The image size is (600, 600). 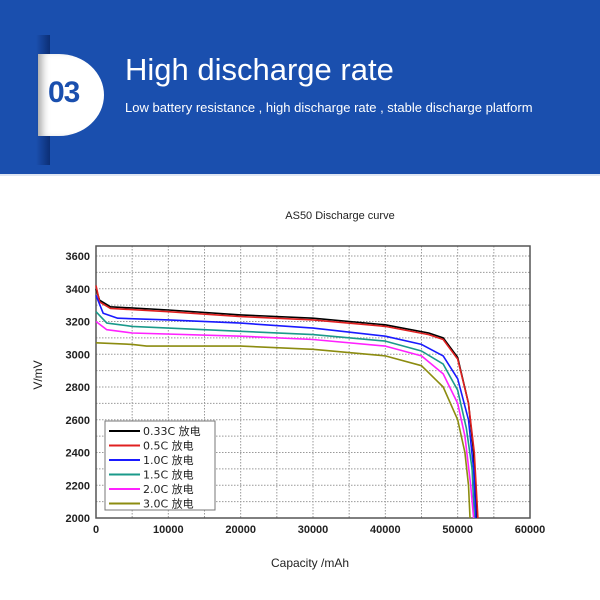 I want to click on y-tick-label: 2400, so click(x=78, y=454).